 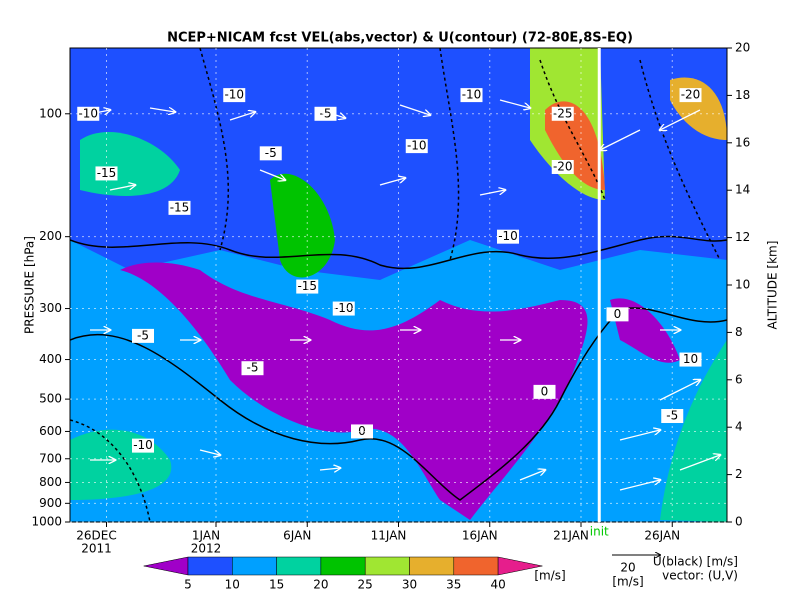 I want to click on colorbar-label: 15, so click(x=276, y=585).